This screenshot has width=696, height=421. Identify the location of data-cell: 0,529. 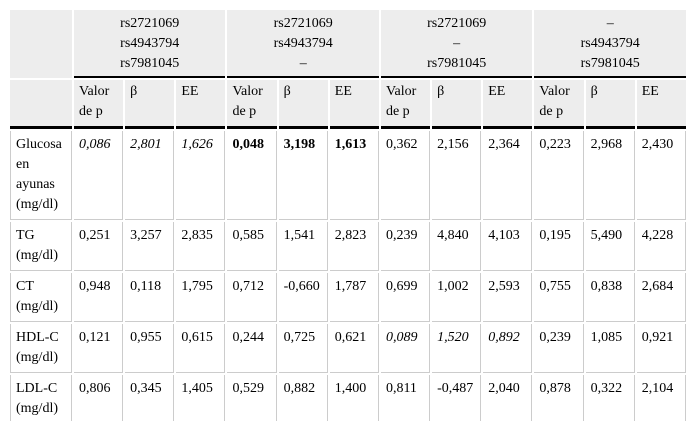
(252, 398).